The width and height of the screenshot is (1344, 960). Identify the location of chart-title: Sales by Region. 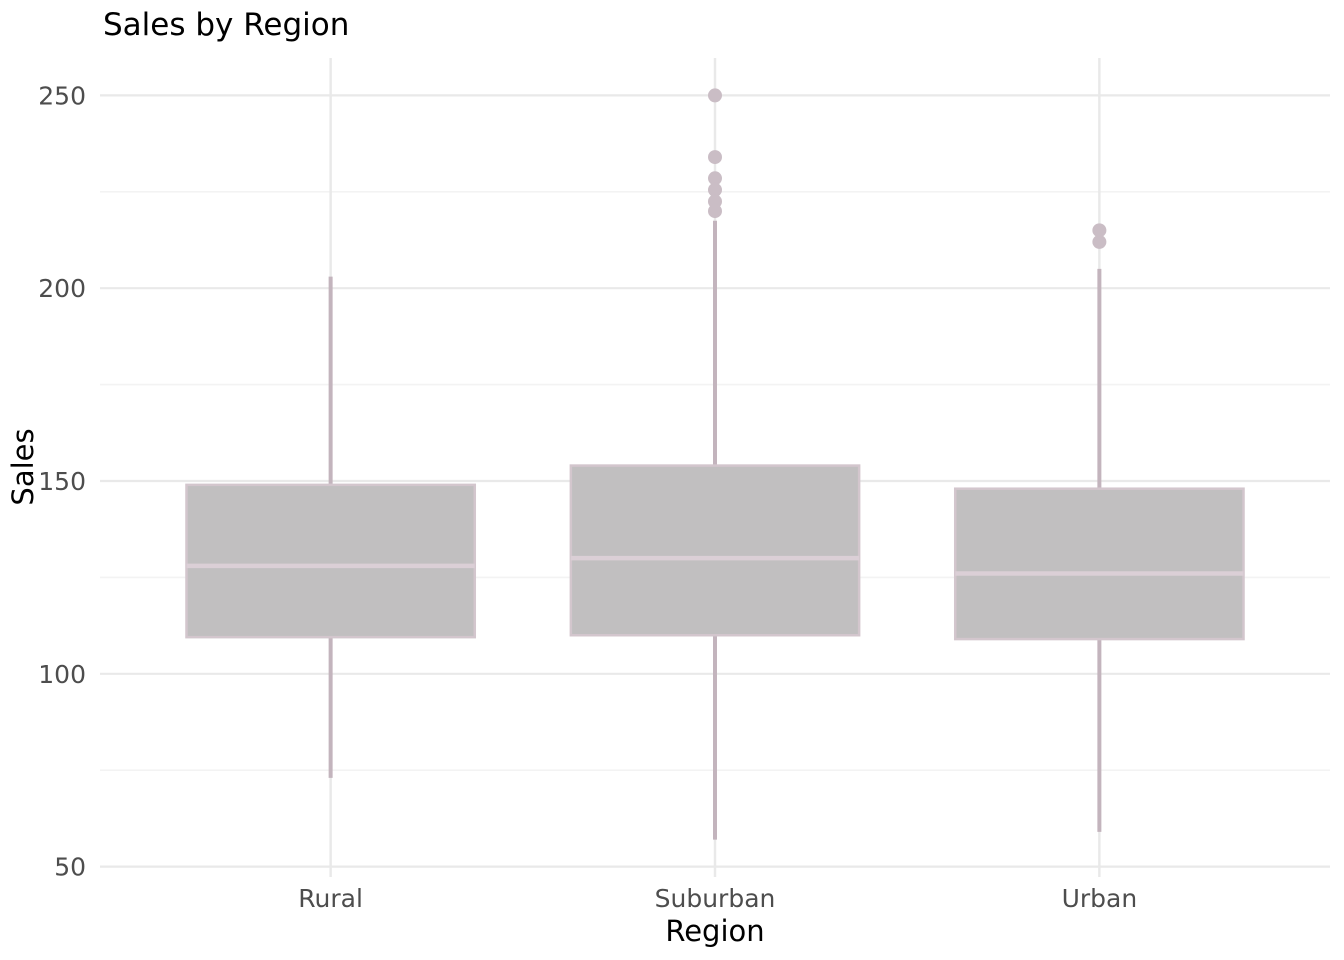
(226, 25).